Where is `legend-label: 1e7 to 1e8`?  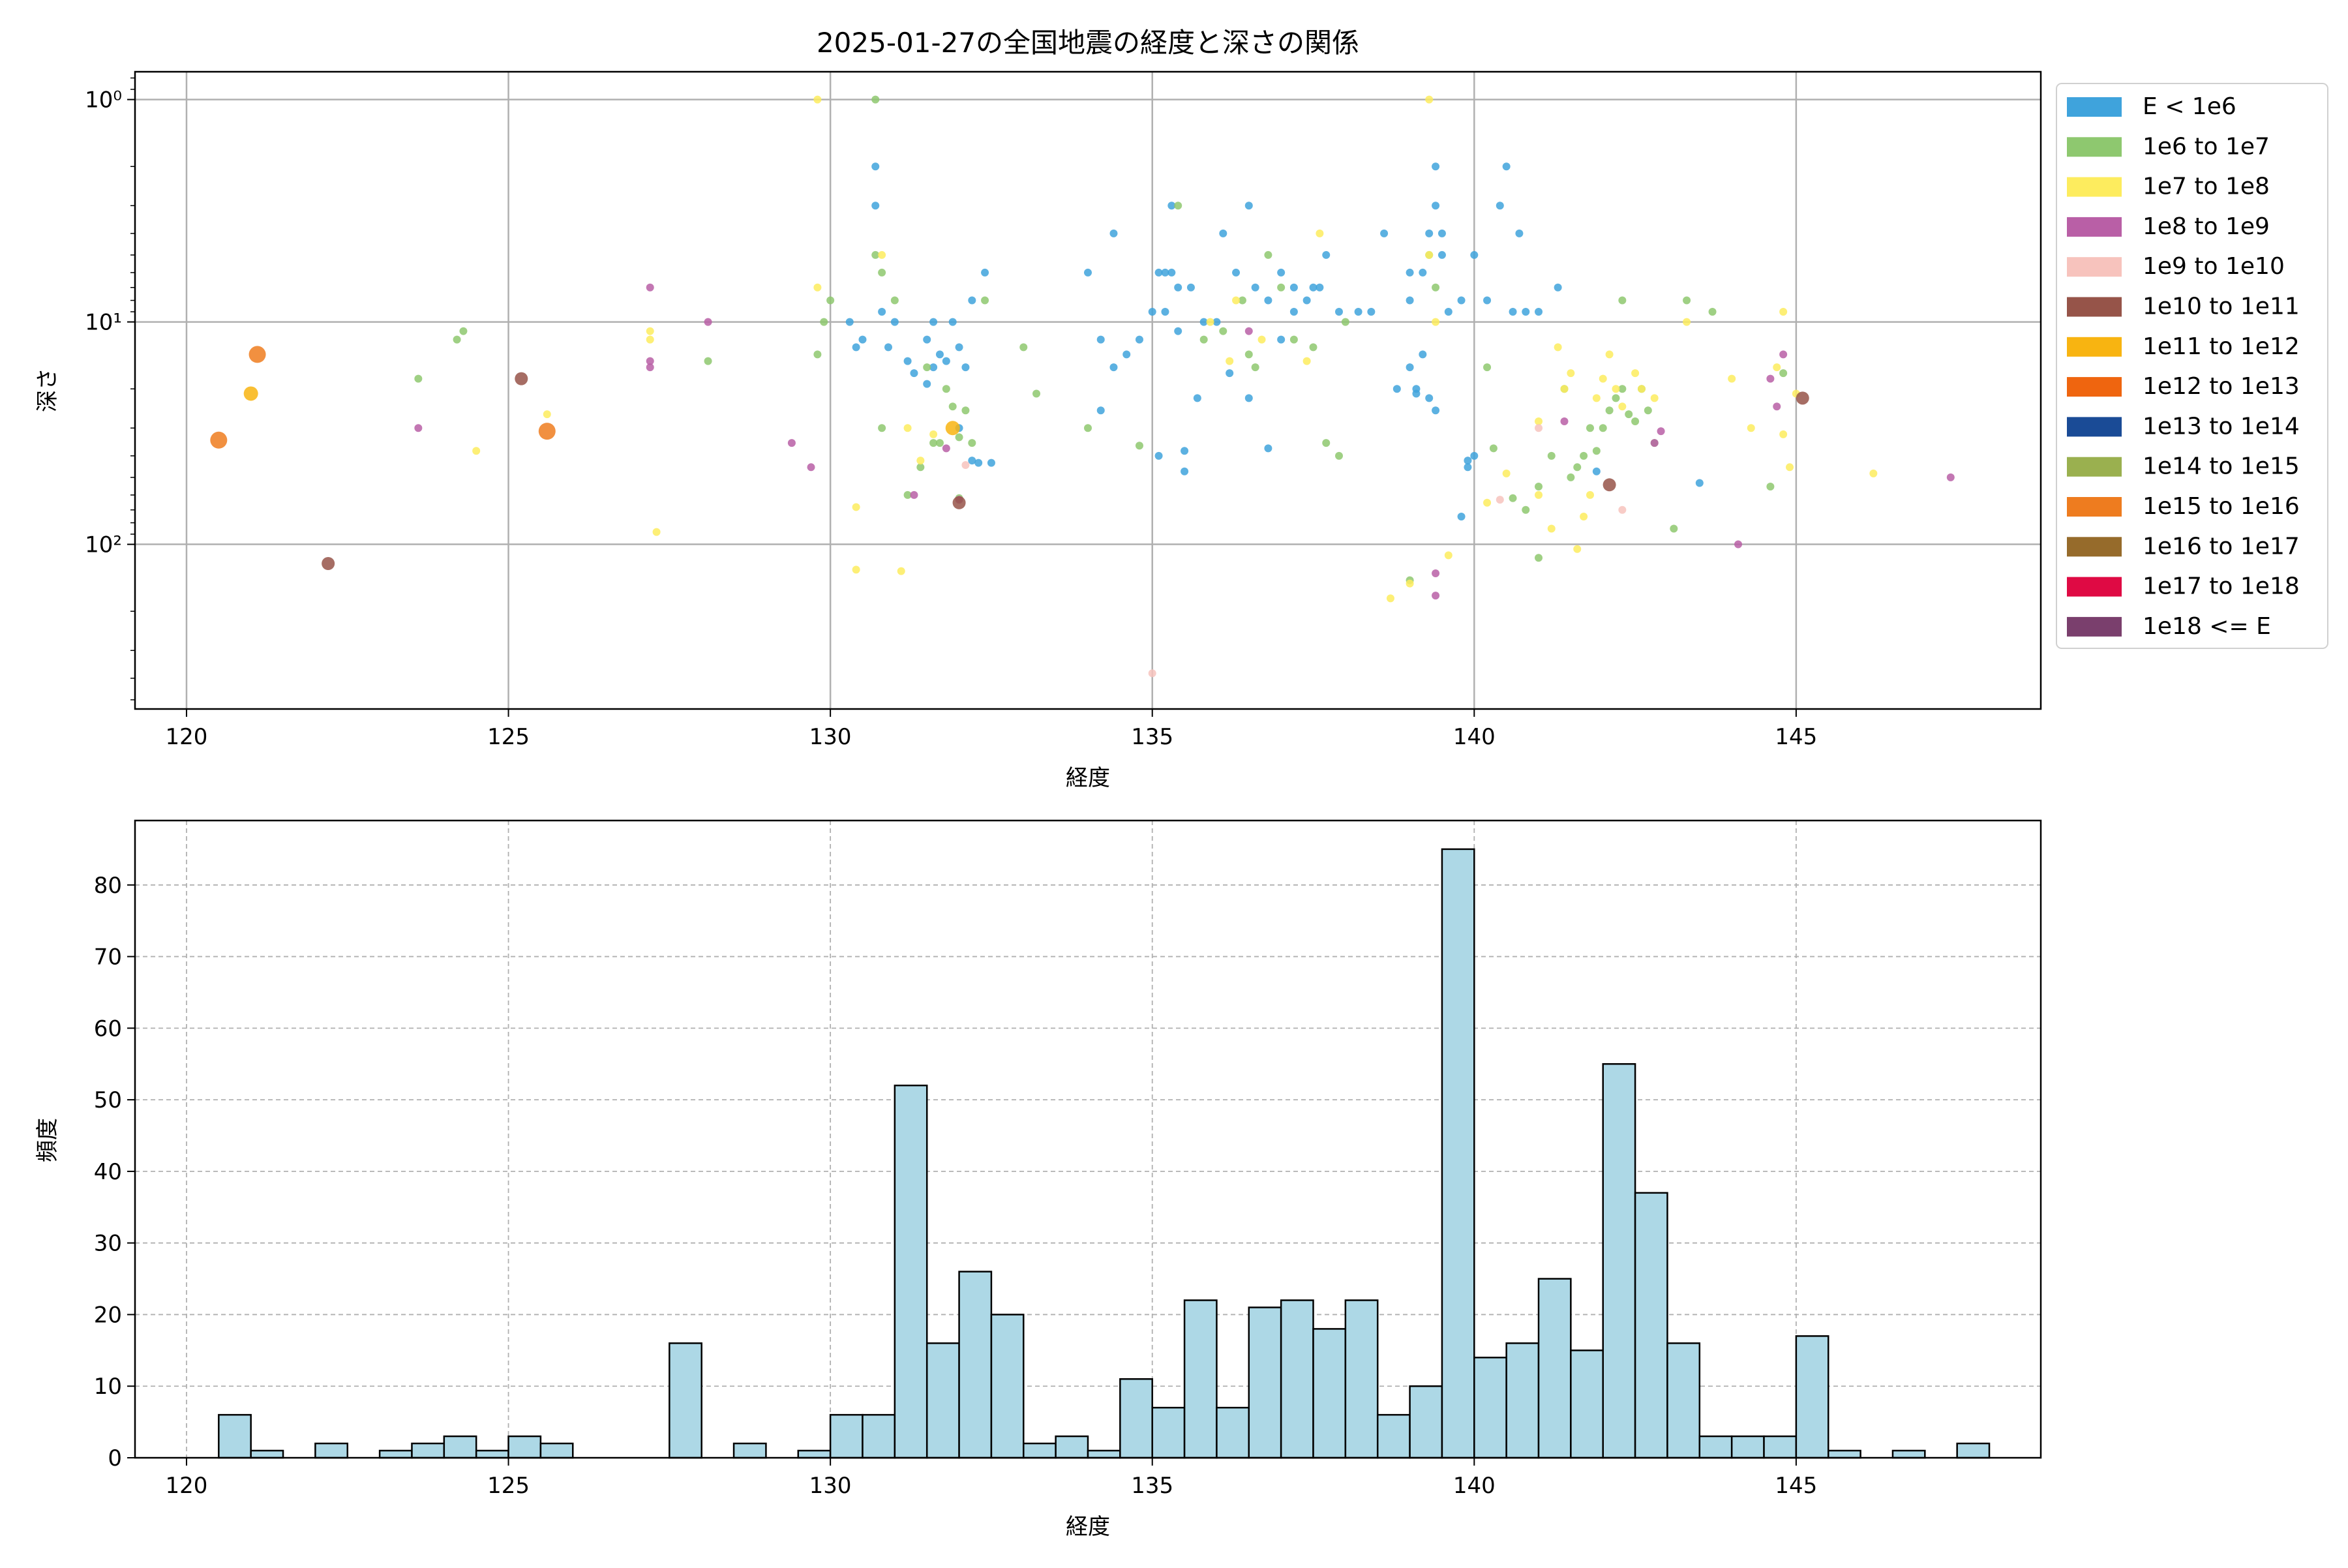 legend-label: 1e7 to 1e8 is located at coordinates (2206, 186).